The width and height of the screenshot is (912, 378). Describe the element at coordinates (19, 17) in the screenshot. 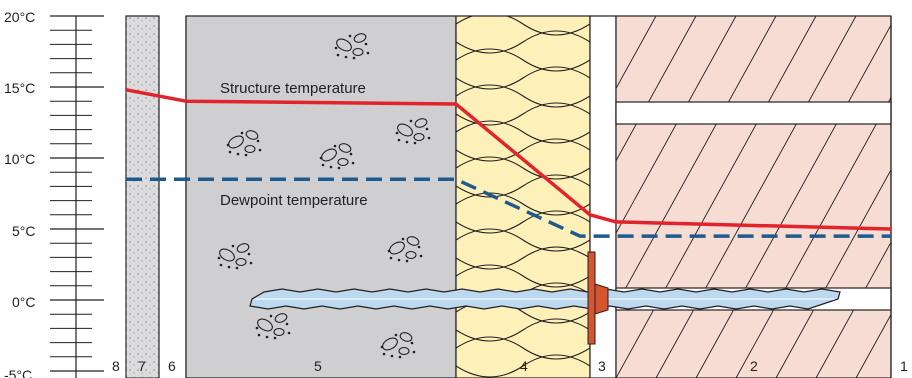

I see `tick-label-20: 20°C` at that location.